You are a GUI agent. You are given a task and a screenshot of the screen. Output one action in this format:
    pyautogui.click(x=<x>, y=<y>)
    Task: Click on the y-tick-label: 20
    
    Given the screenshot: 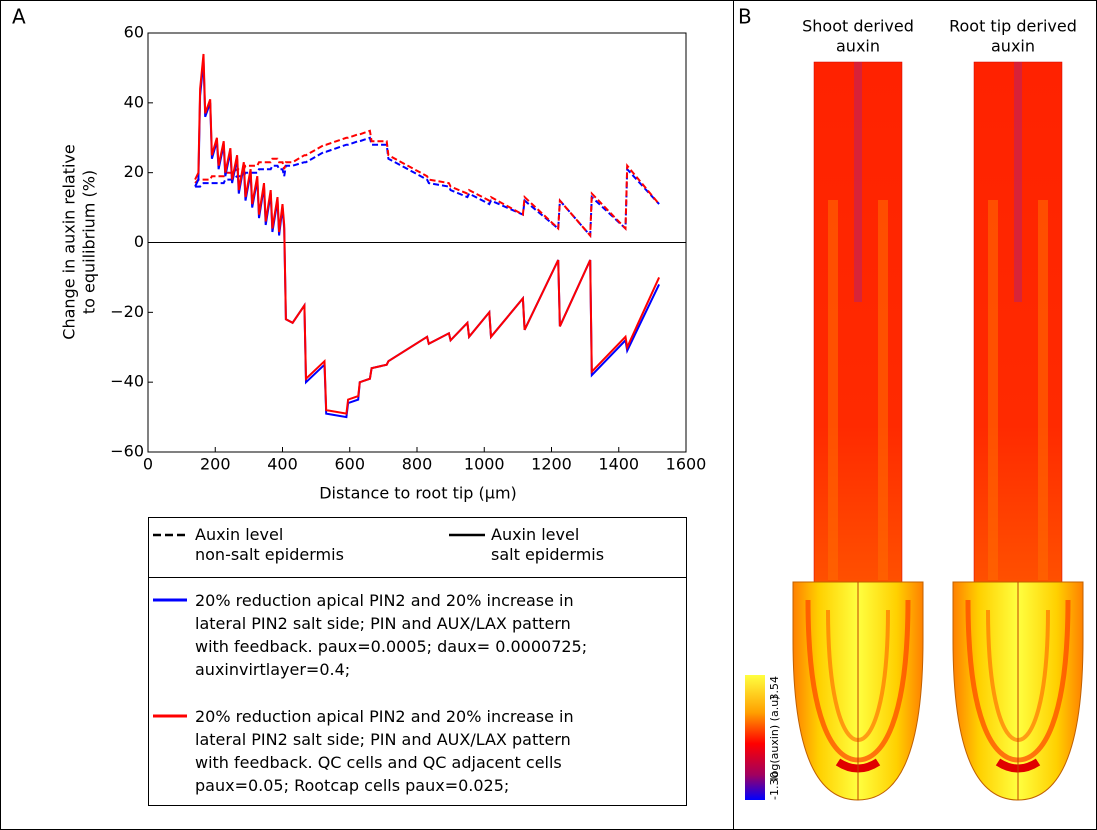 What is the action you would take?
    pyautogui.click(x=134, y=171)
    